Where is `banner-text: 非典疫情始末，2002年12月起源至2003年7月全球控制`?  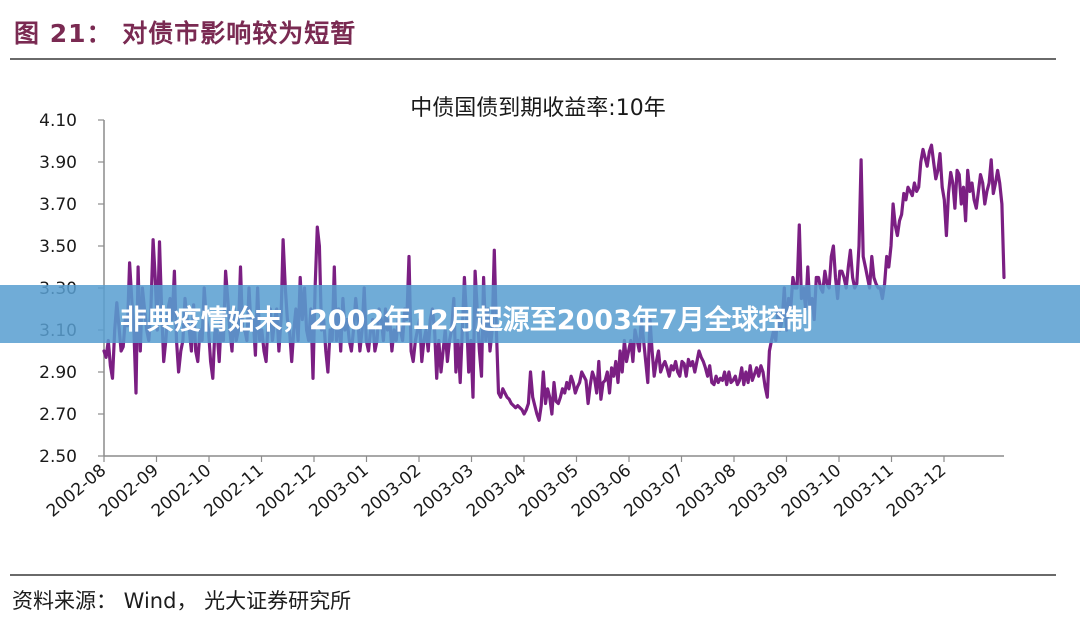
banner-text: 非典疫情始末，2002年12月起源至2003年7月全球控制 is located at coordinates (466, 320).